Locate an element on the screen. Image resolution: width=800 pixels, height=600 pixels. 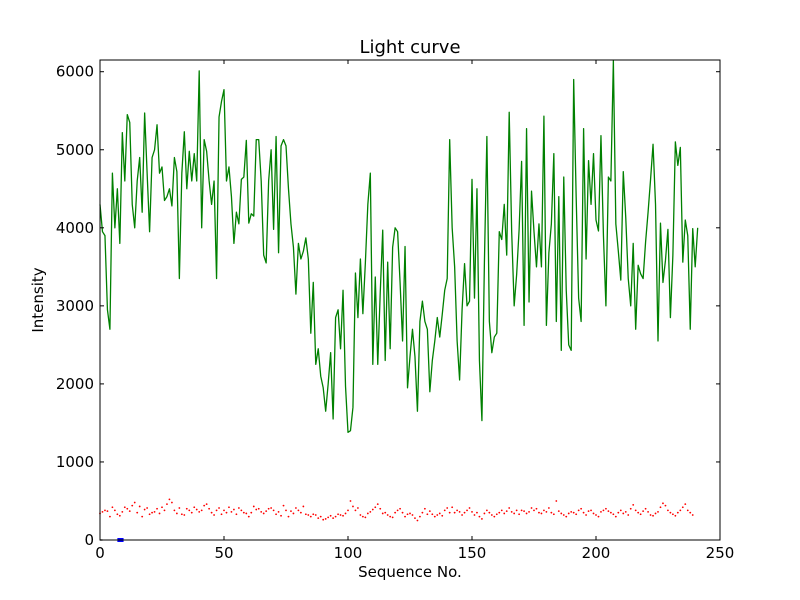
x-tick-label: 150 is located at coordinates (472, 553).